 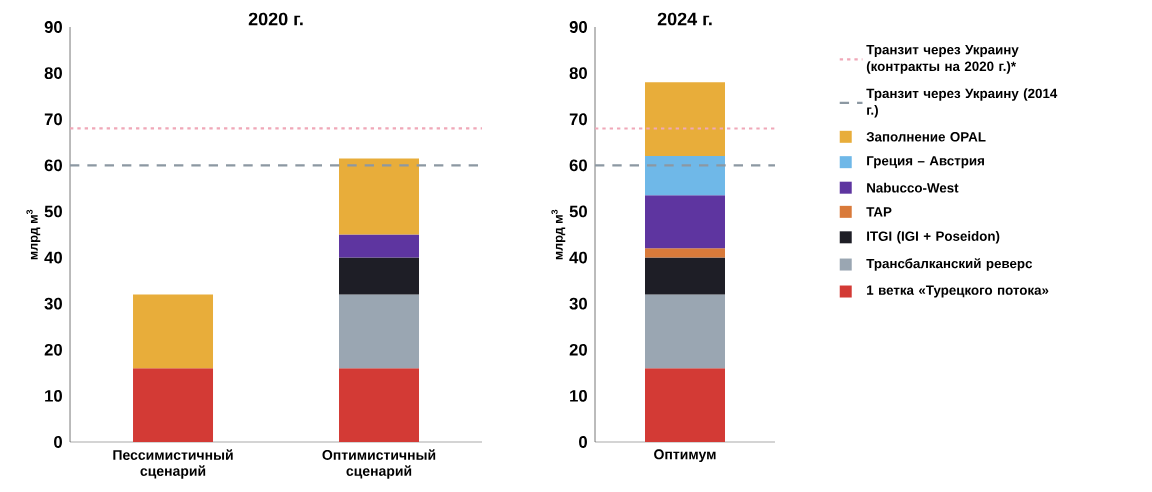 What do you see at coordinates (173, 464) in the screenshot?
I see `x-tick-label: Пессимистичный сценарий` at bounding box center [173, 464].